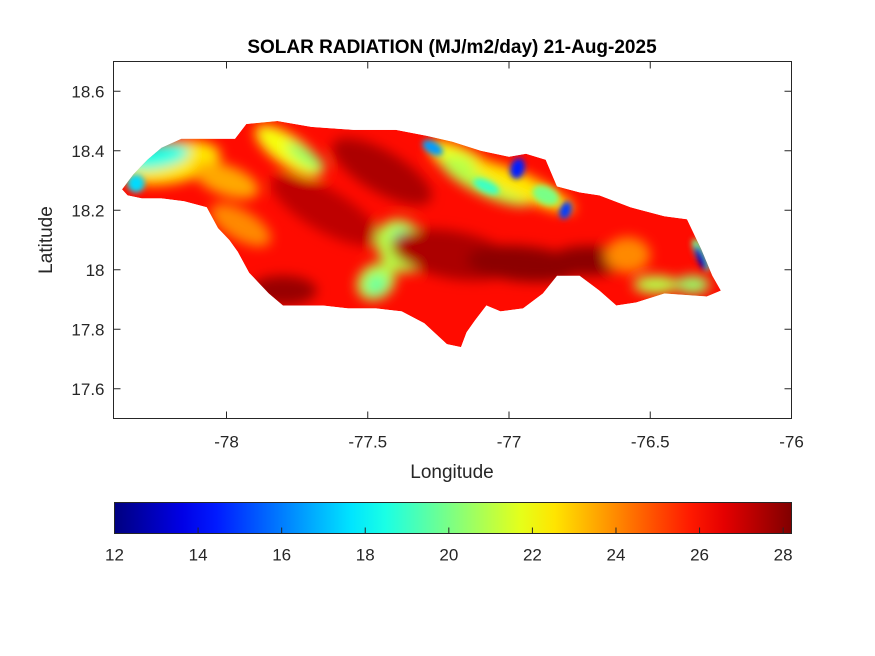 The width and height of the screenshot is (875, 656). Describe the element at coordinates (95, 270) in the screenshot. I see `y-tick-label: 18` at that location.